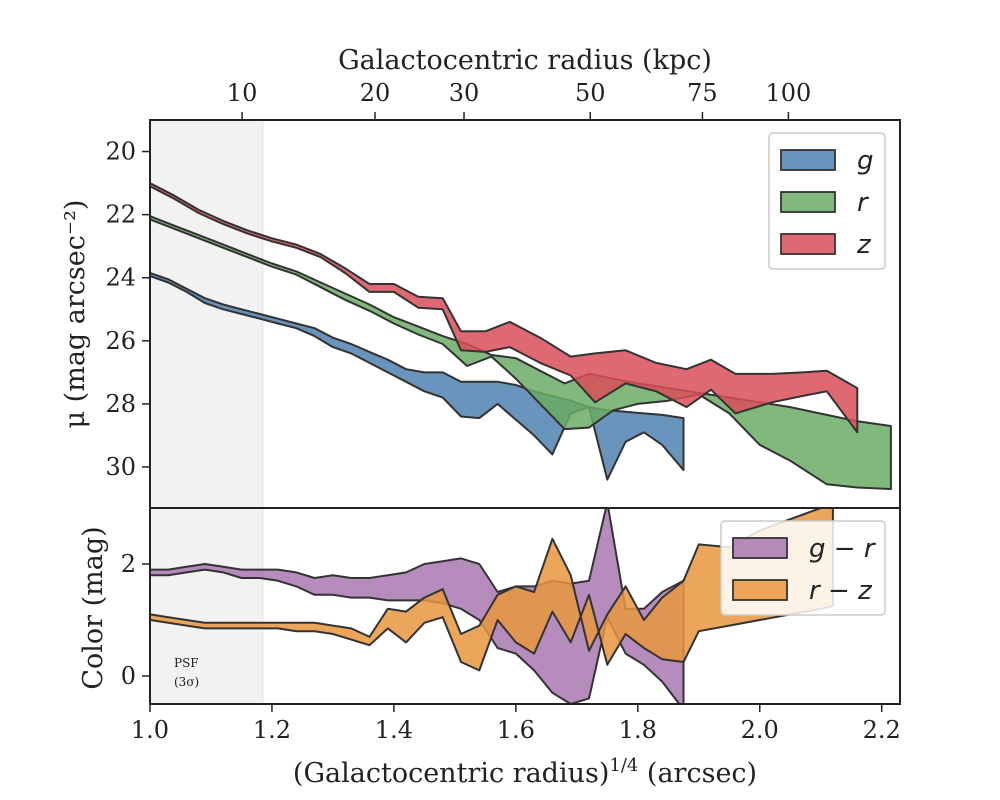 The height and width of the screenshot is (800, 1000). What do you see at coordinates (803, 568) in the screenshot?
I see `legend-bottom: g − r r − z` at bounding box center [803, 568].